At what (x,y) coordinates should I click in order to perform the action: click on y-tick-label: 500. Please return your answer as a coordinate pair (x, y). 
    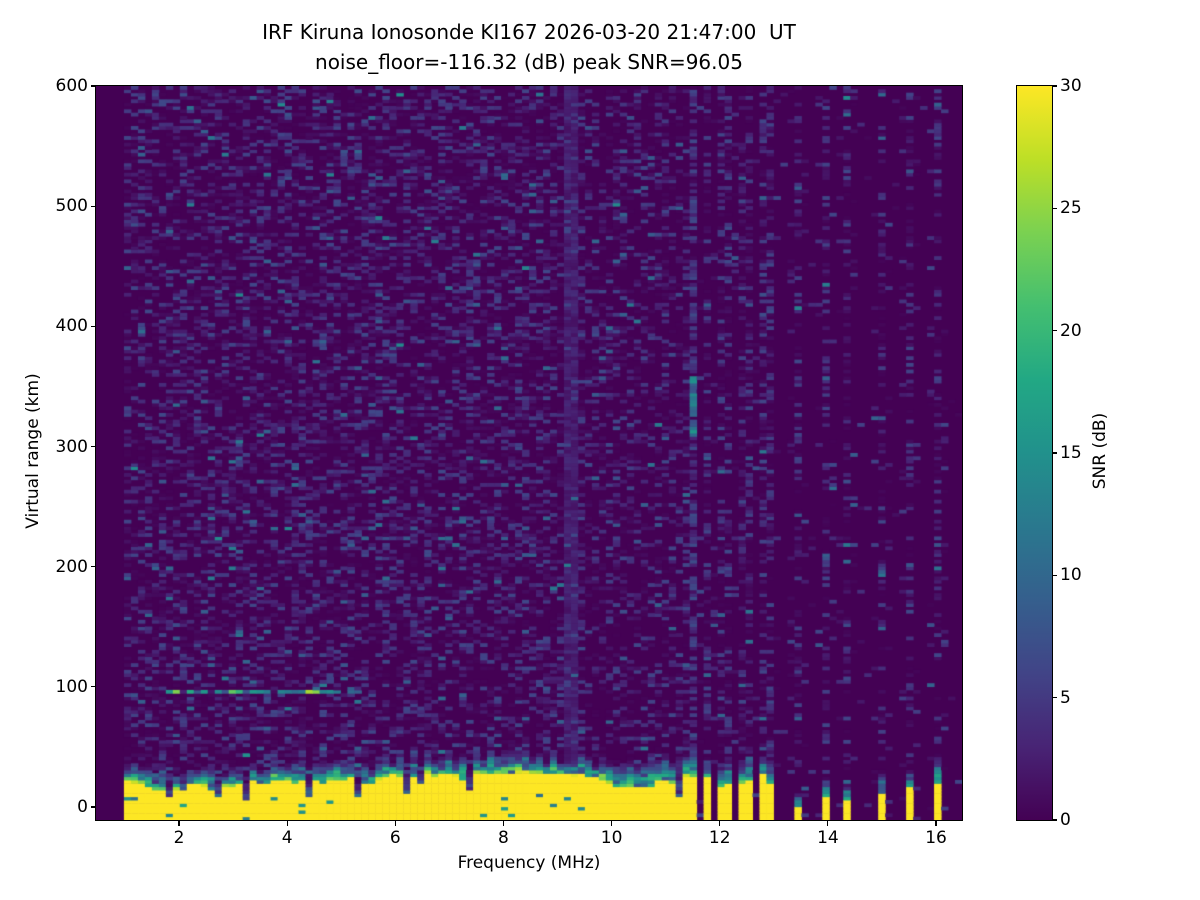
    Looking at the image, I should click on (71, 206).